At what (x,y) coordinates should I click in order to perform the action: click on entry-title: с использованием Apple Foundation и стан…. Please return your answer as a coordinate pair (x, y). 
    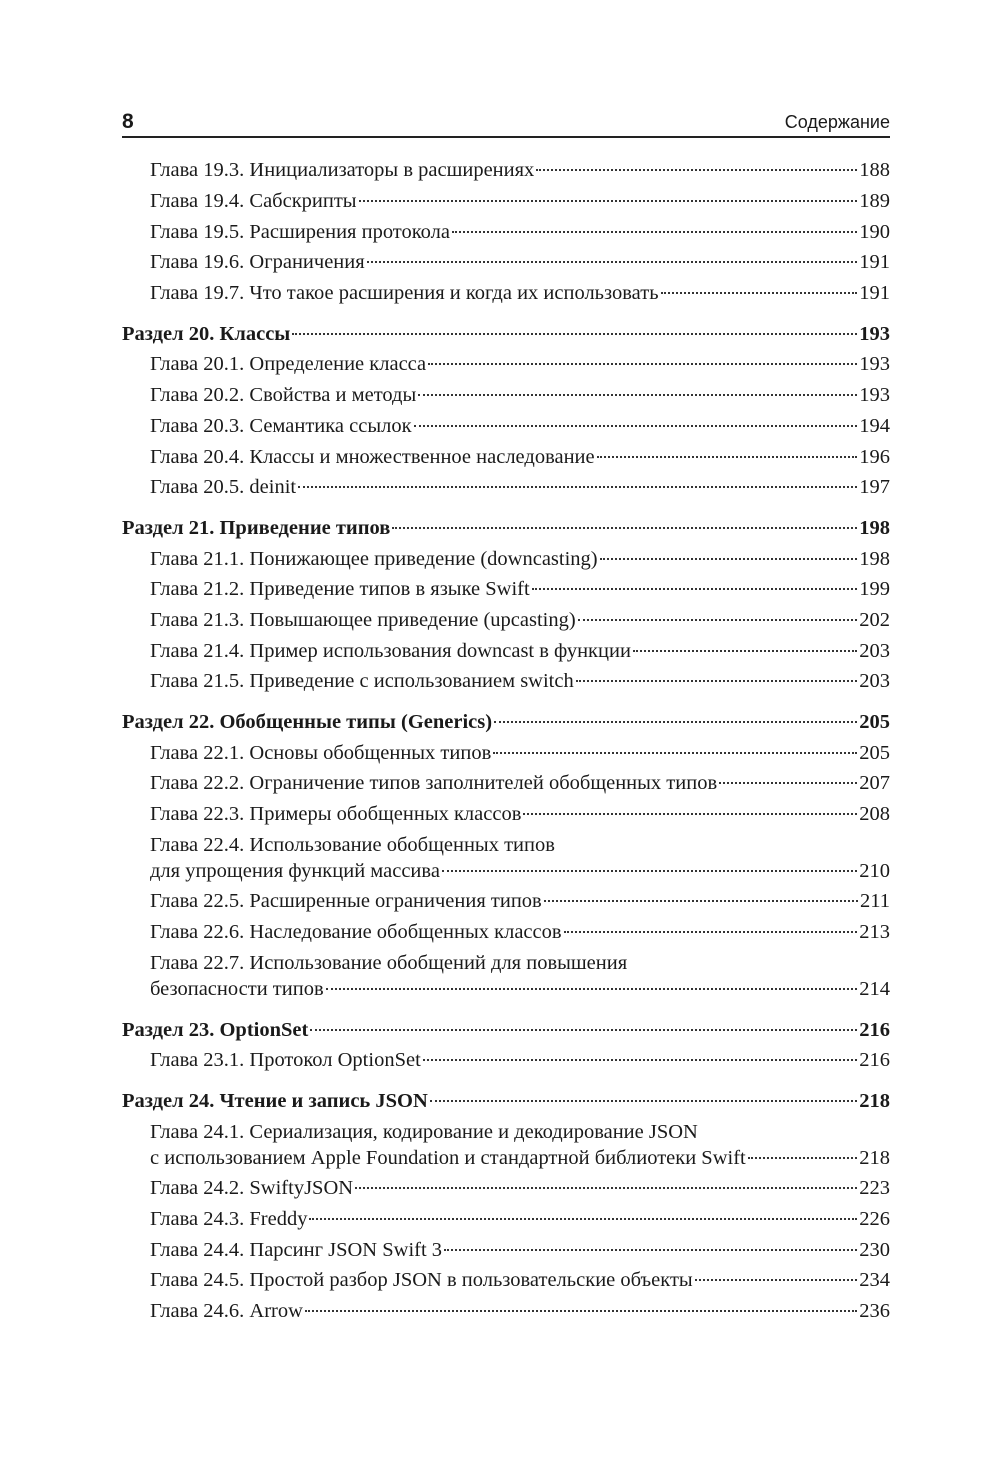
    Looking at the image, I should click on (448, 1157).